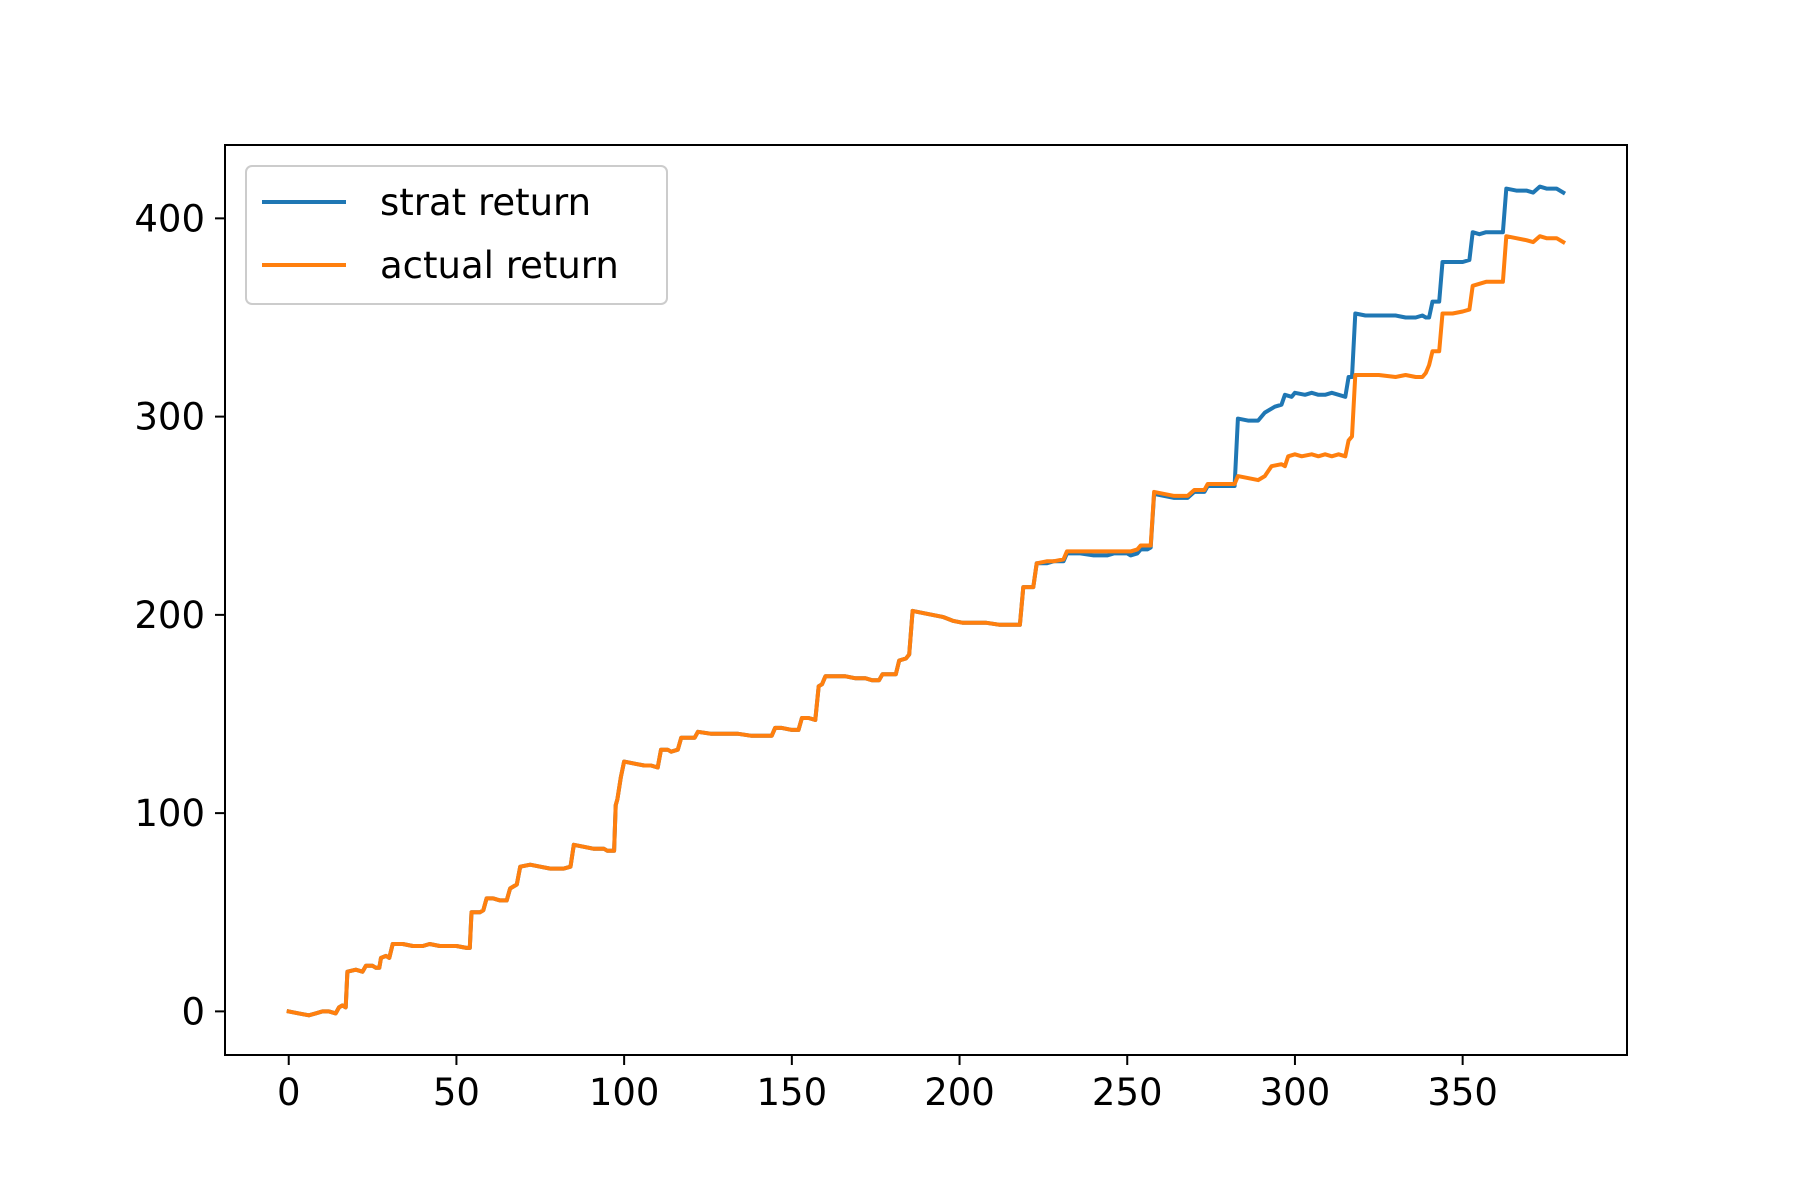 The width and height of the screenshot is (1800, 1200). I want to click on x-tick-label: 200, so click(959, 1092).